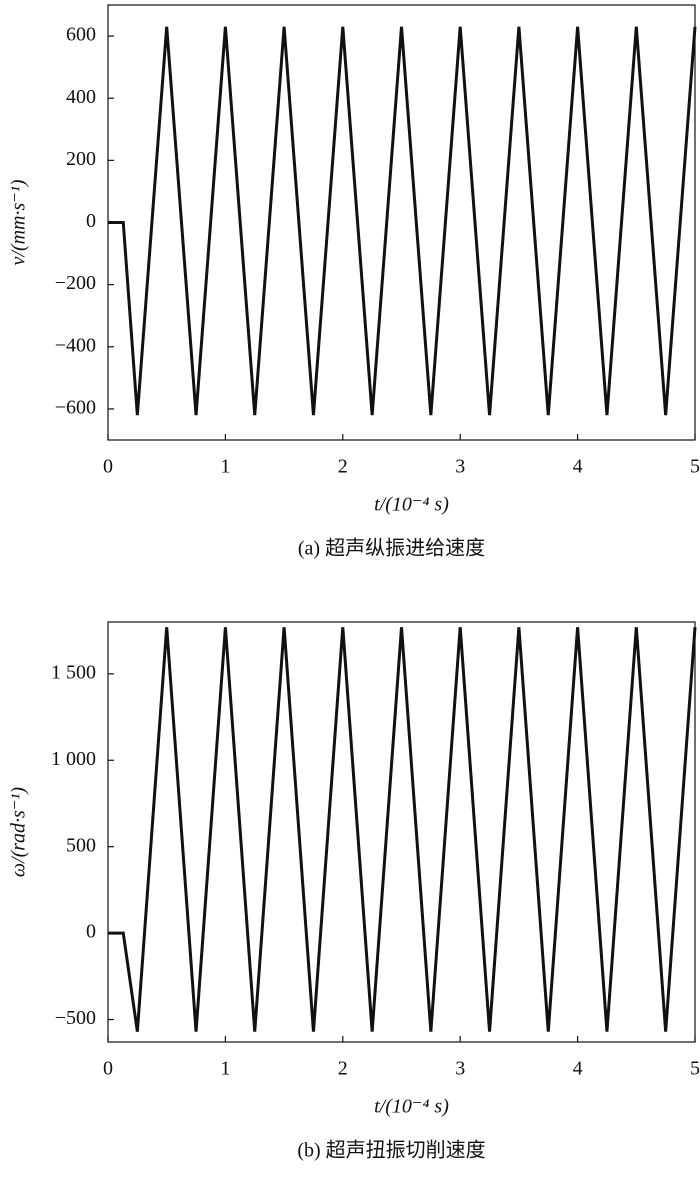  I want to click on y-tick-label: 1 500, so click(73, 672).